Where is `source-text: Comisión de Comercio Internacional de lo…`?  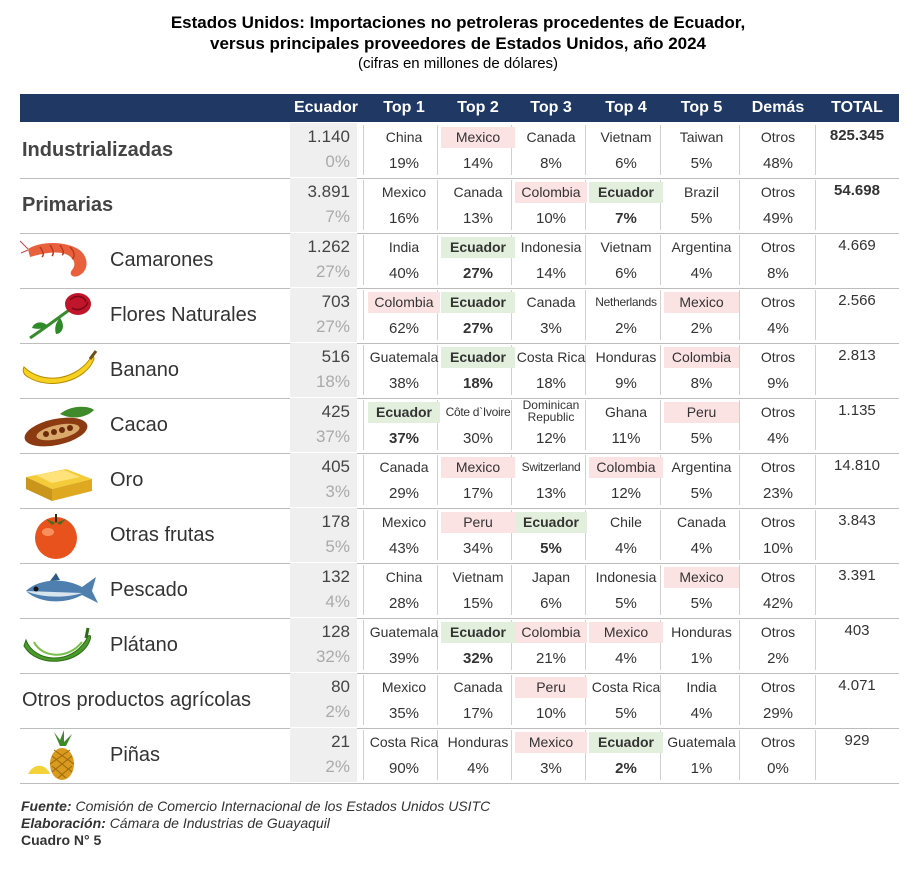
source-text: Comisión de Comercio Internacional de lo… is located at coordinates (283, 806).